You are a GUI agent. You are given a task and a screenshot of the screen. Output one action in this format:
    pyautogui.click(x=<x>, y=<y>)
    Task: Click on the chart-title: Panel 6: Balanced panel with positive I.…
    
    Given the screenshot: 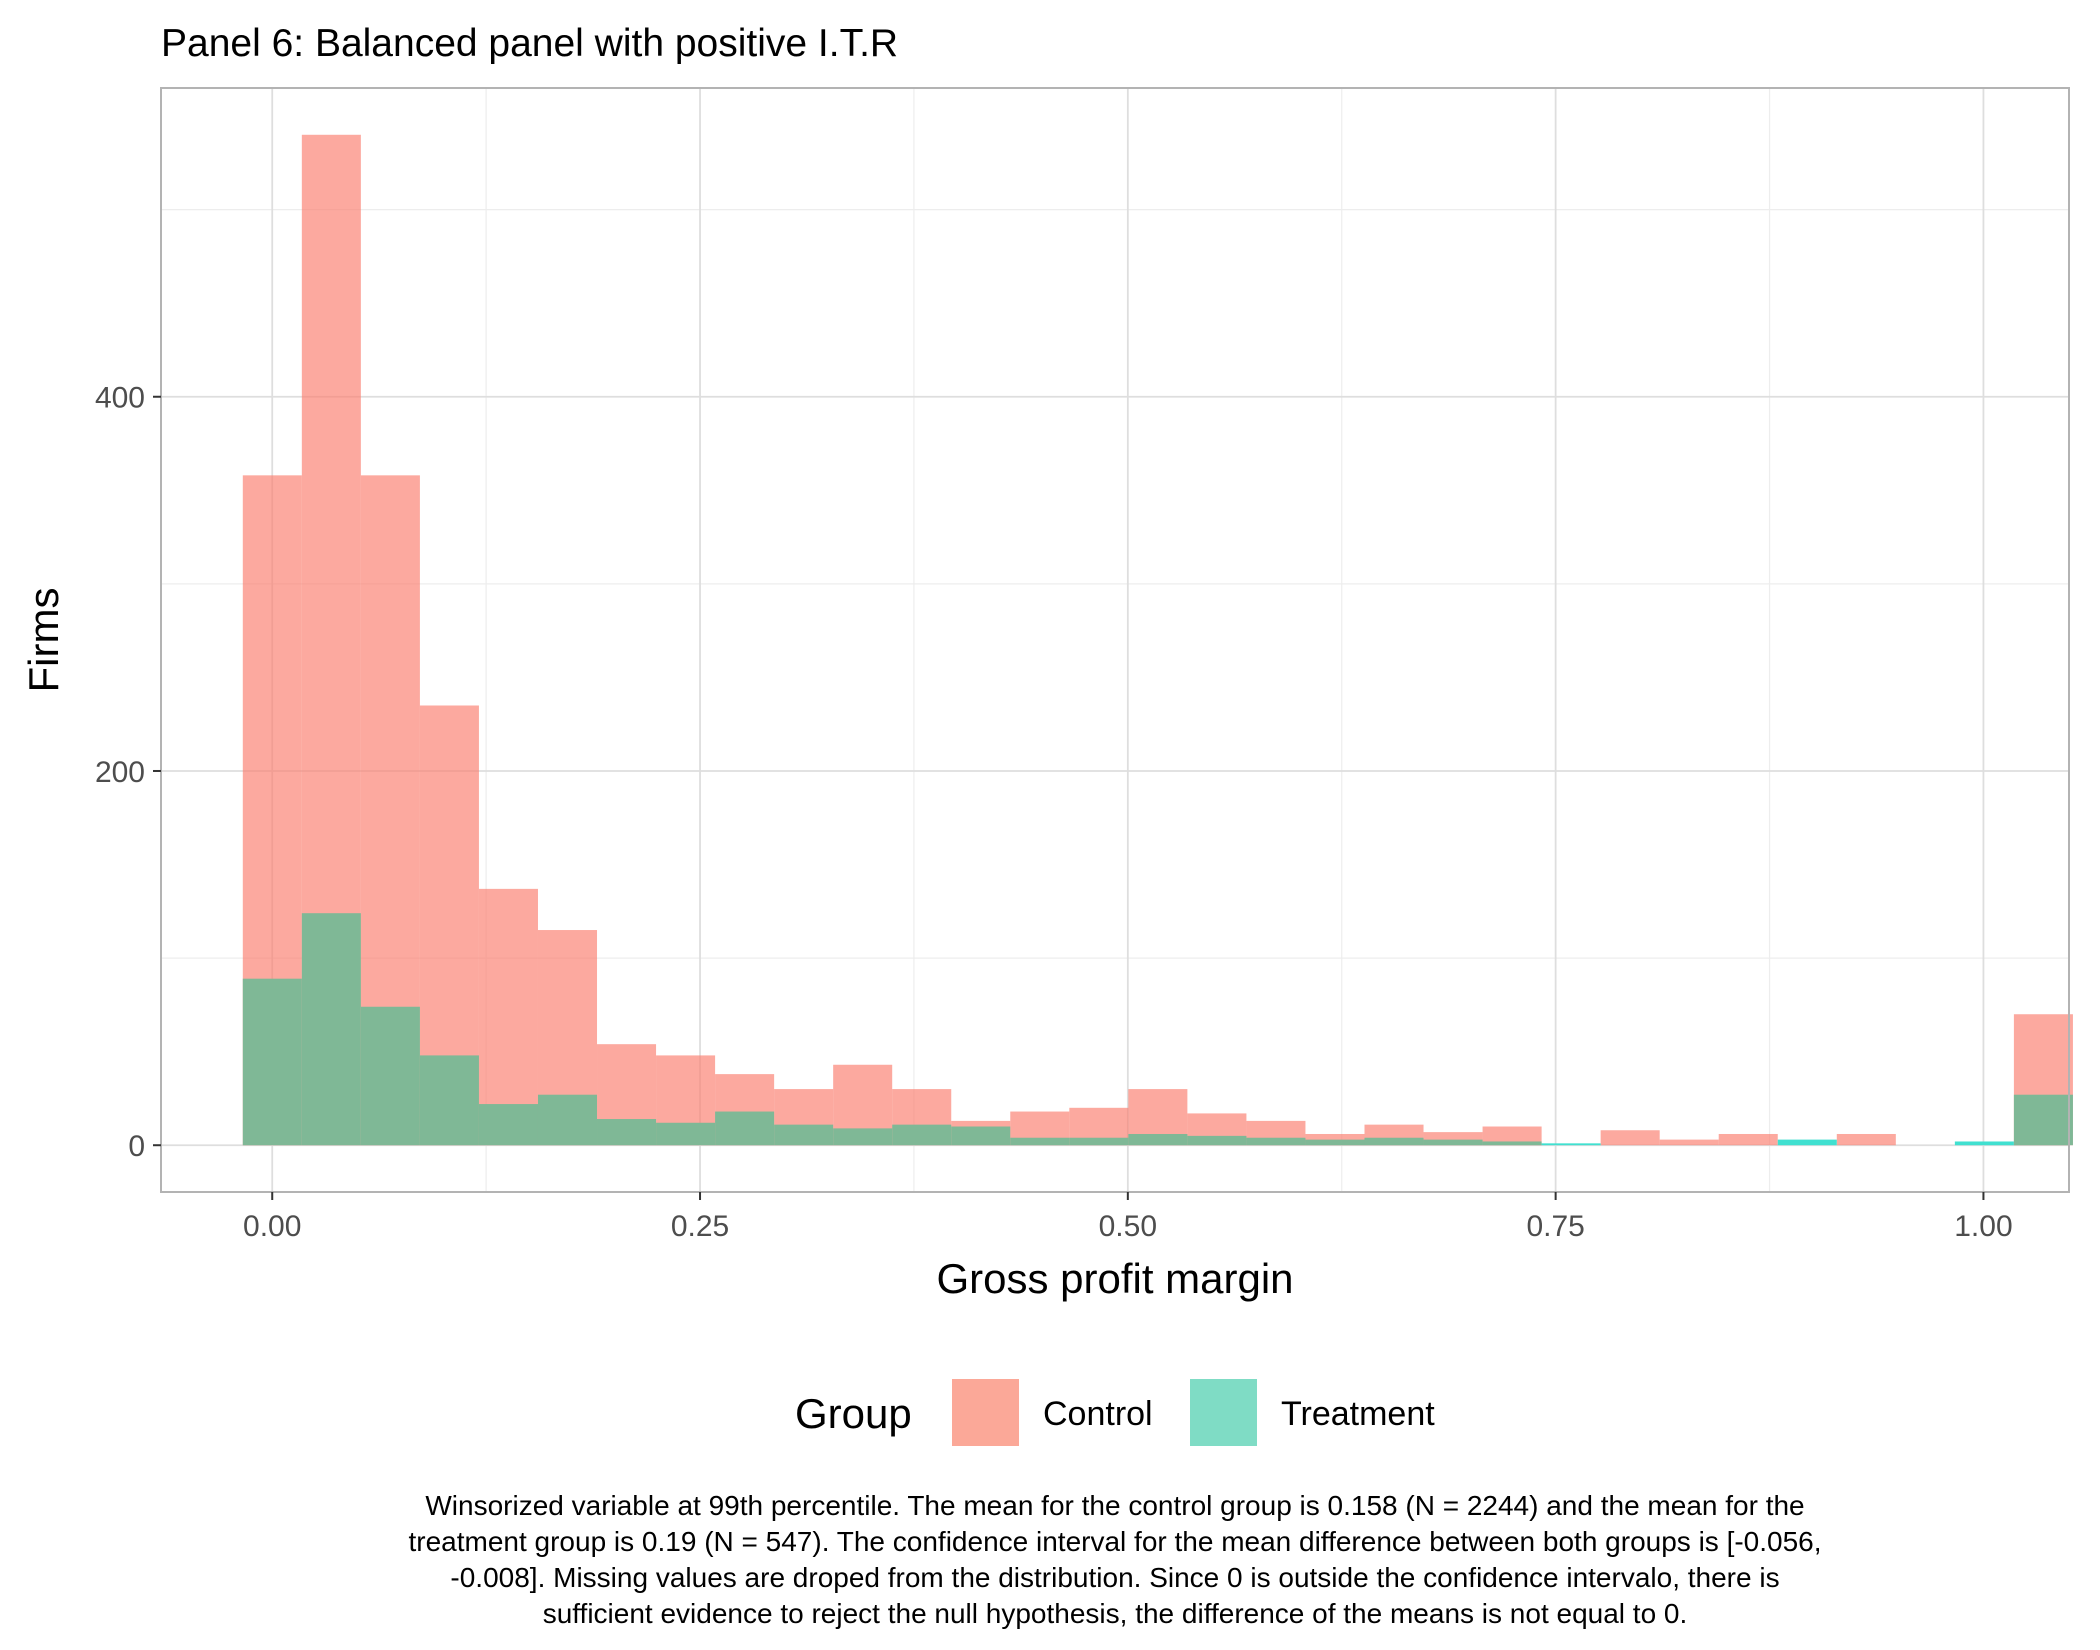 What is the action you would take?
    pyautogui.click(x=529, y=43)
    